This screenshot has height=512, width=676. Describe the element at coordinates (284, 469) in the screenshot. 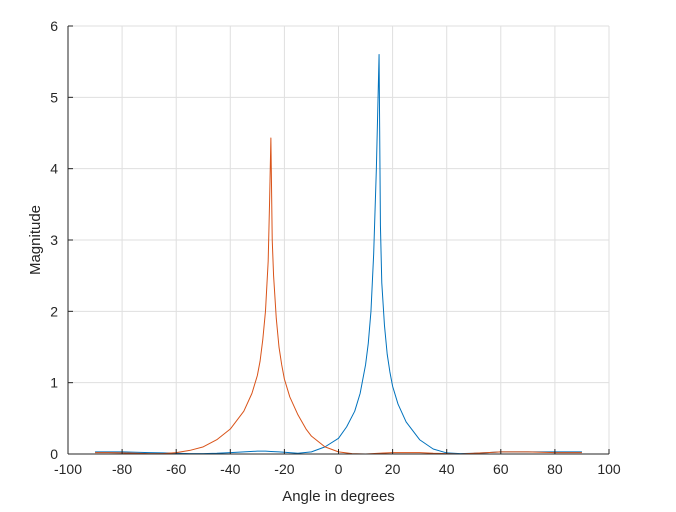

I see `x-tick-label: -20` at that location.